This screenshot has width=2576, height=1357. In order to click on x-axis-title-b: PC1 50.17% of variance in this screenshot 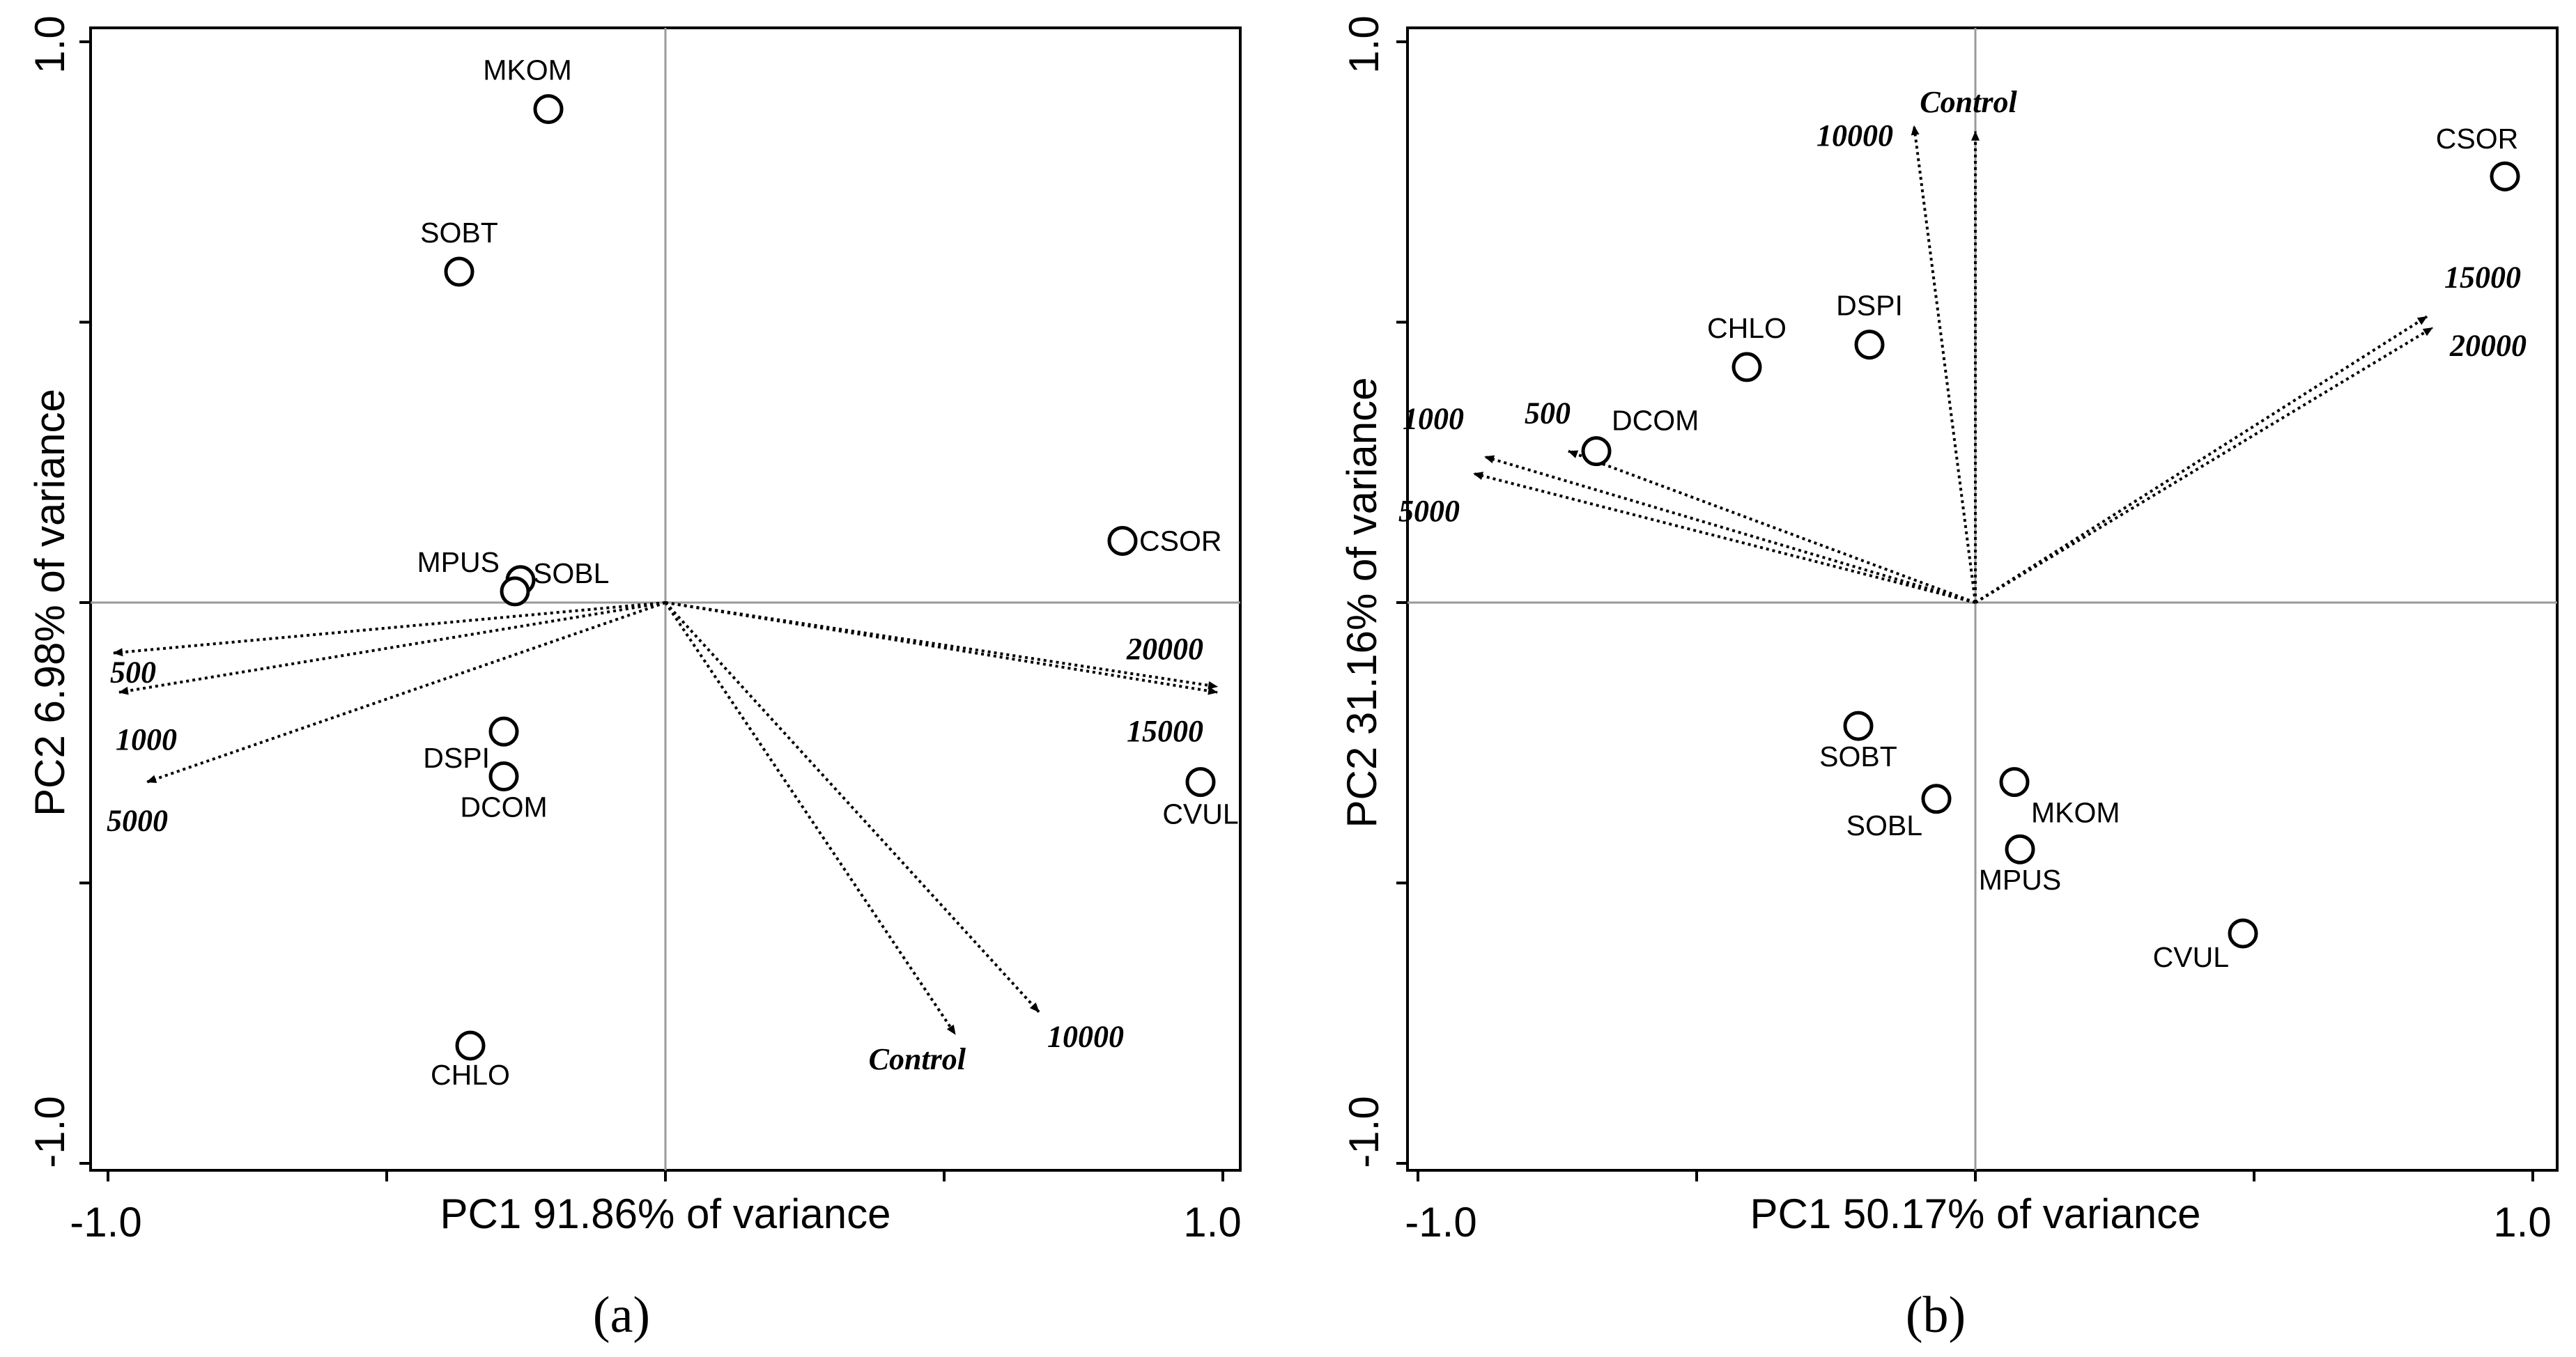, I will do `click(1975, 1214)`.